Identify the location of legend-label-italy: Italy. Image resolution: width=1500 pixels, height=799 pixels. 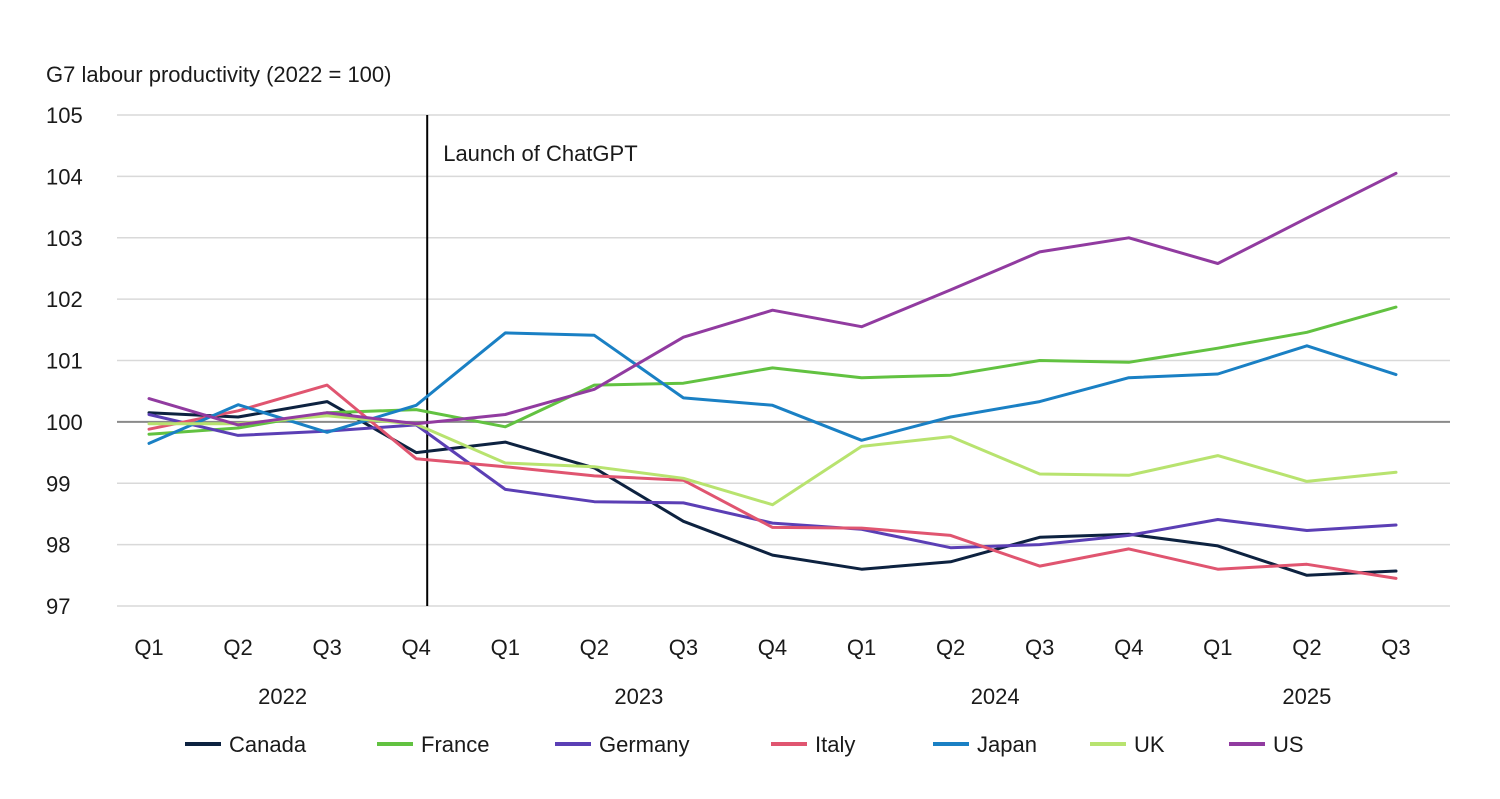
(835, 744).